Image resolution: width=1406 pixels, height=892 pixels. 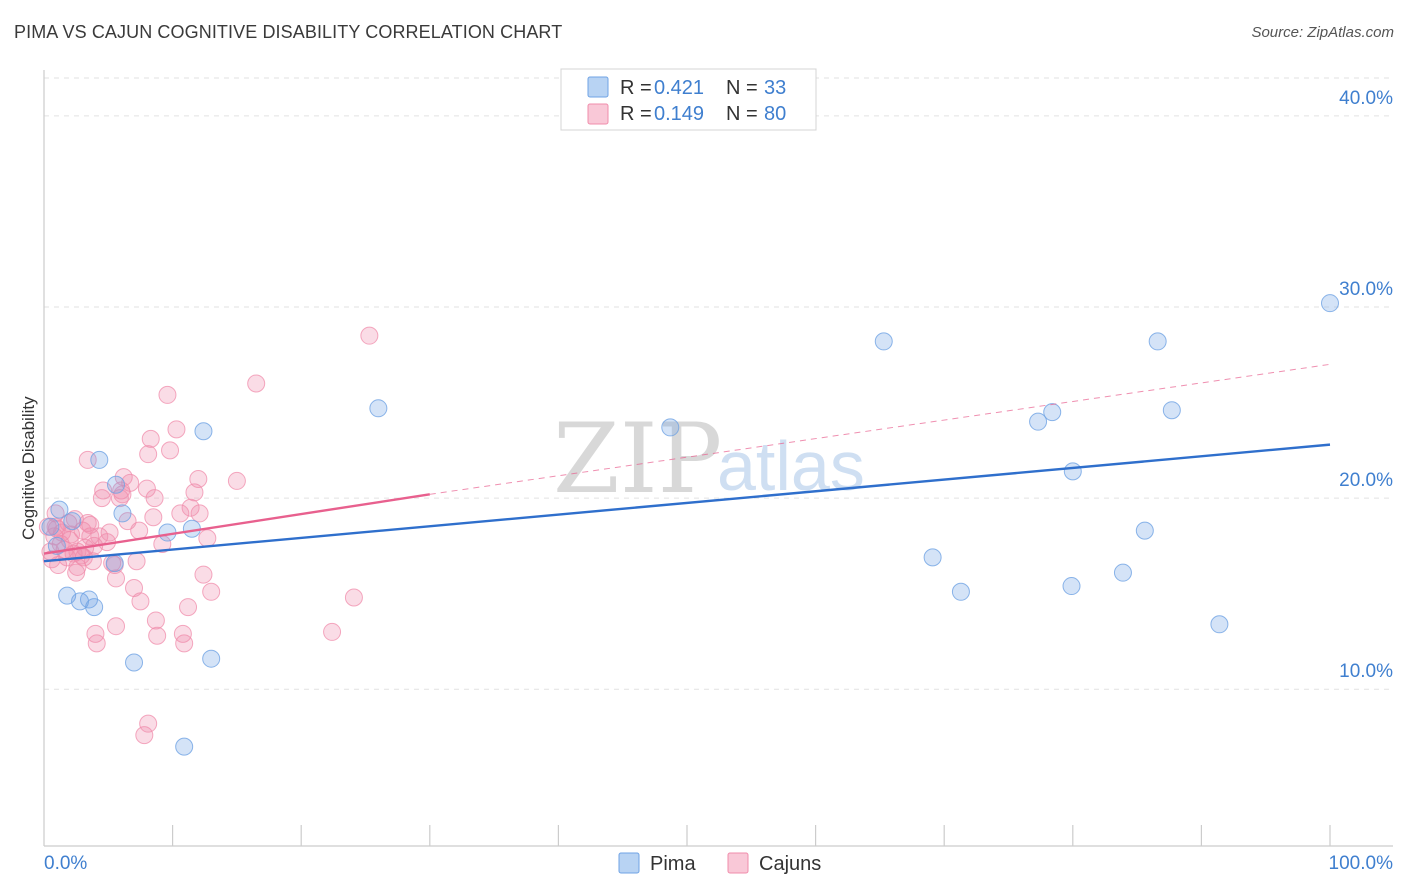 What do you see at coordinates (1361, 863) in the screenshot?
I see `x-tick-label-max: 100.0%` at bounding box center [1361, 863].